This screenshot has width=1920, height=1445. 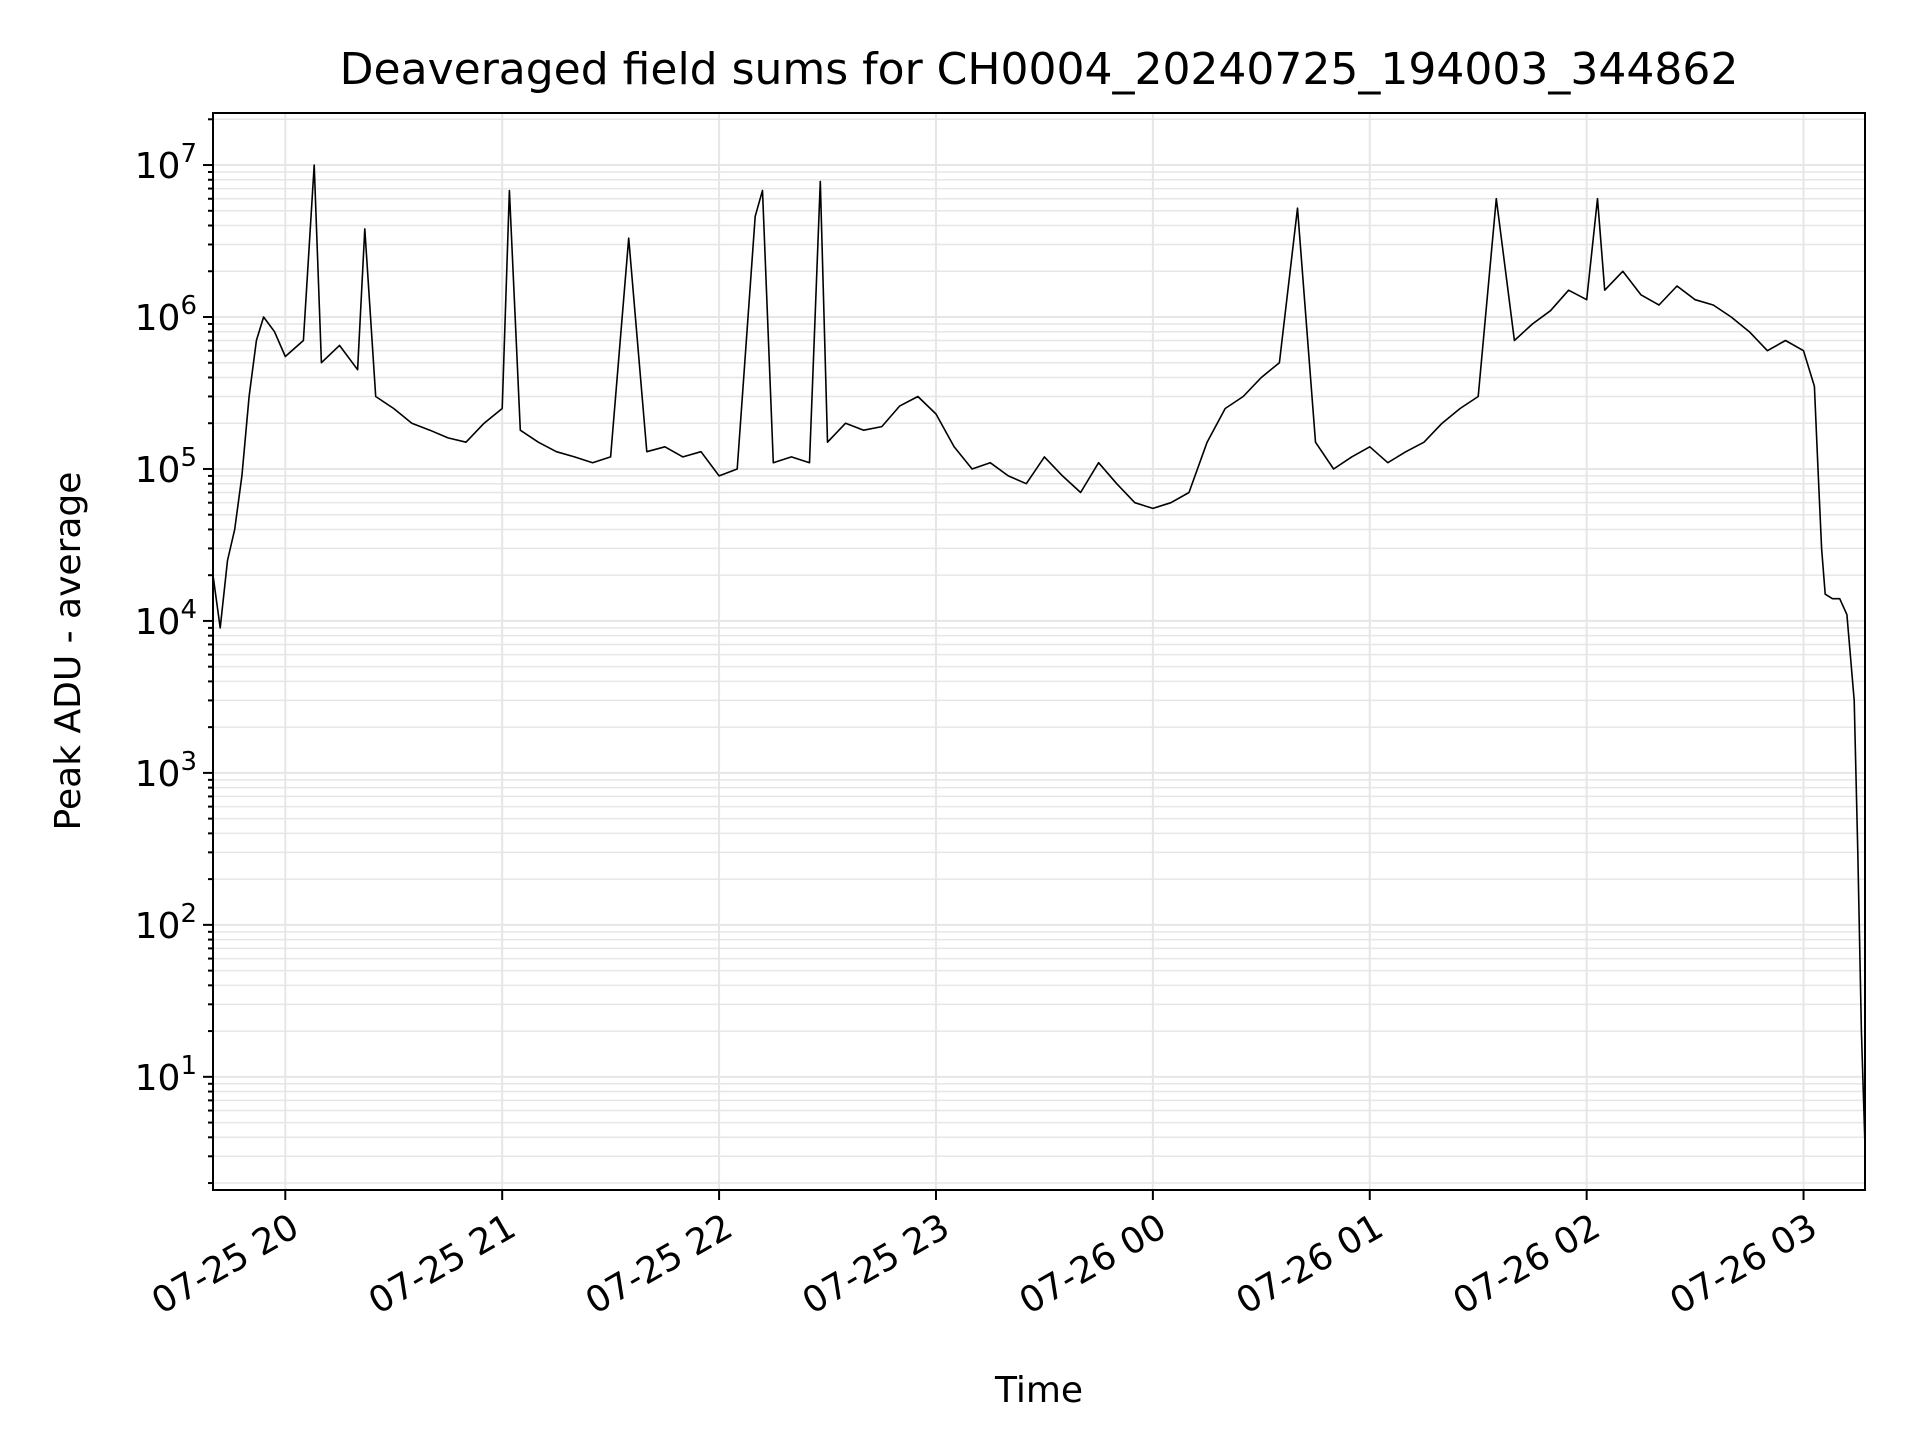 I want to click on y-tick-label: 10⁷, so click(x=166, y=163).